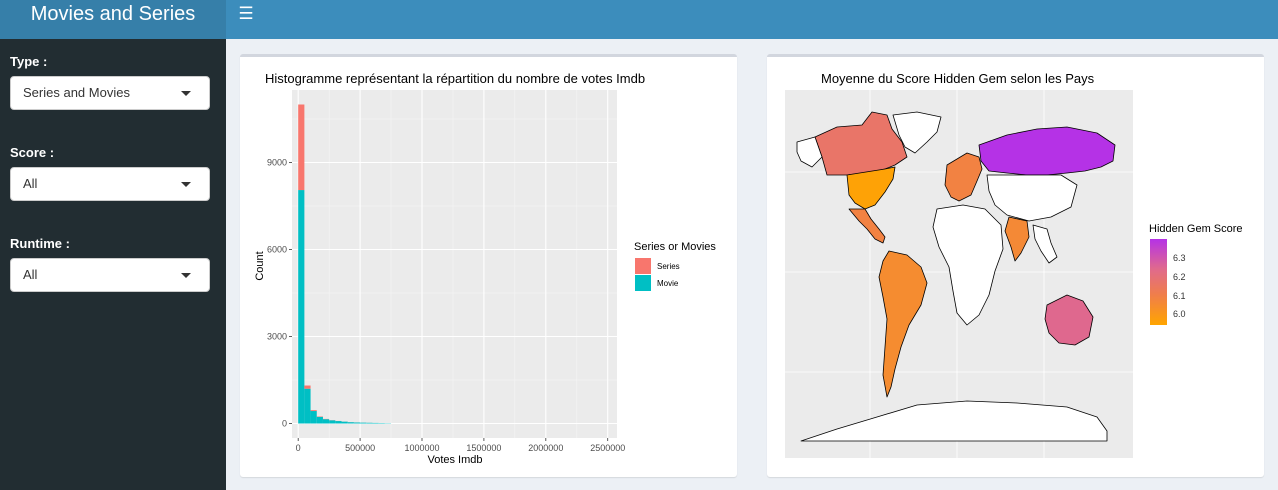  I want to click on y-tick-label: 6000, so click(277, 250).